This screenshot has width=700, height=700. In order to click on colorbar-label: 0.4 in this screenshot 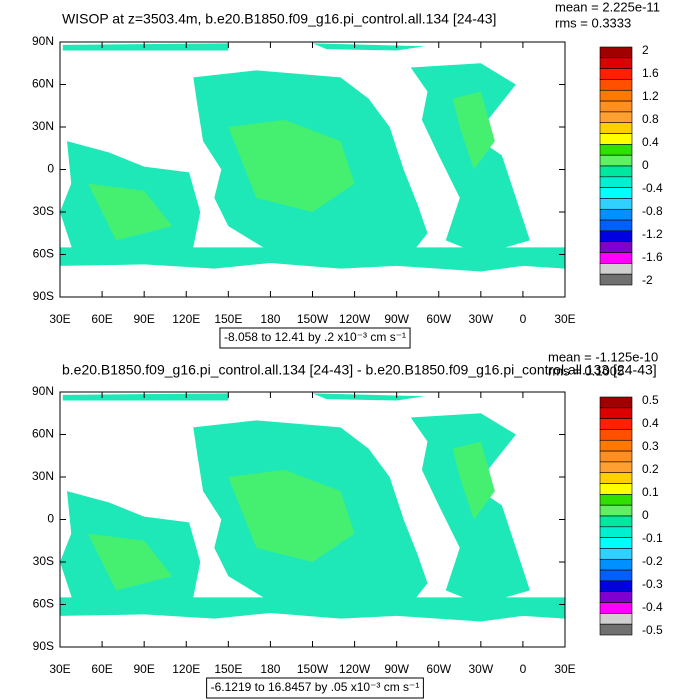, I will do `click(650, 423)`.